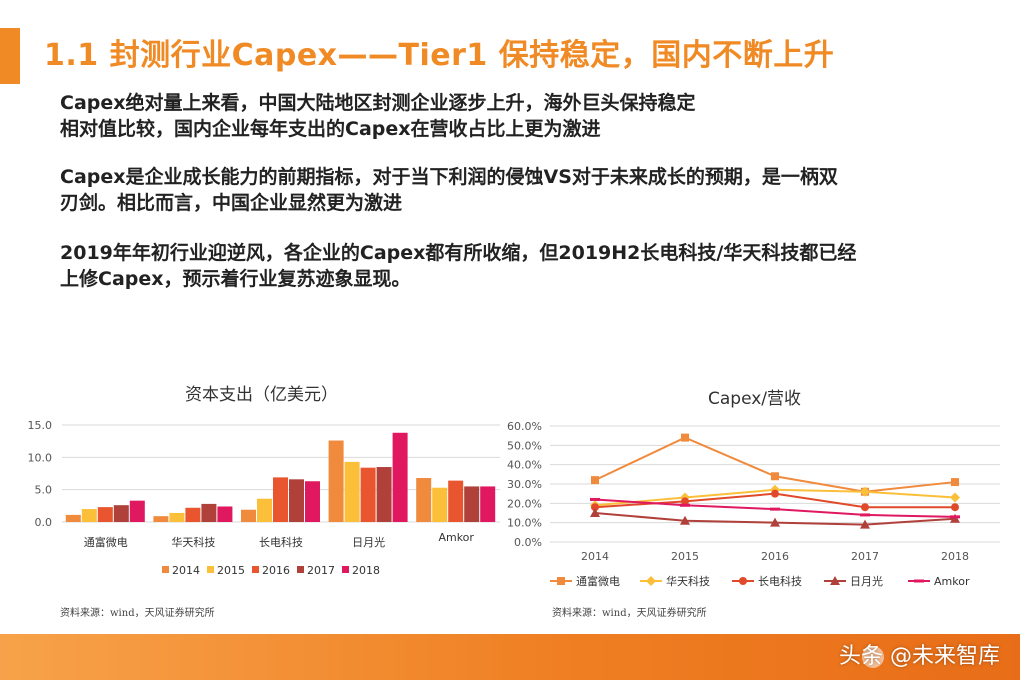  I want to click on watermark: 头条 @未来智库, so click(919, 656).